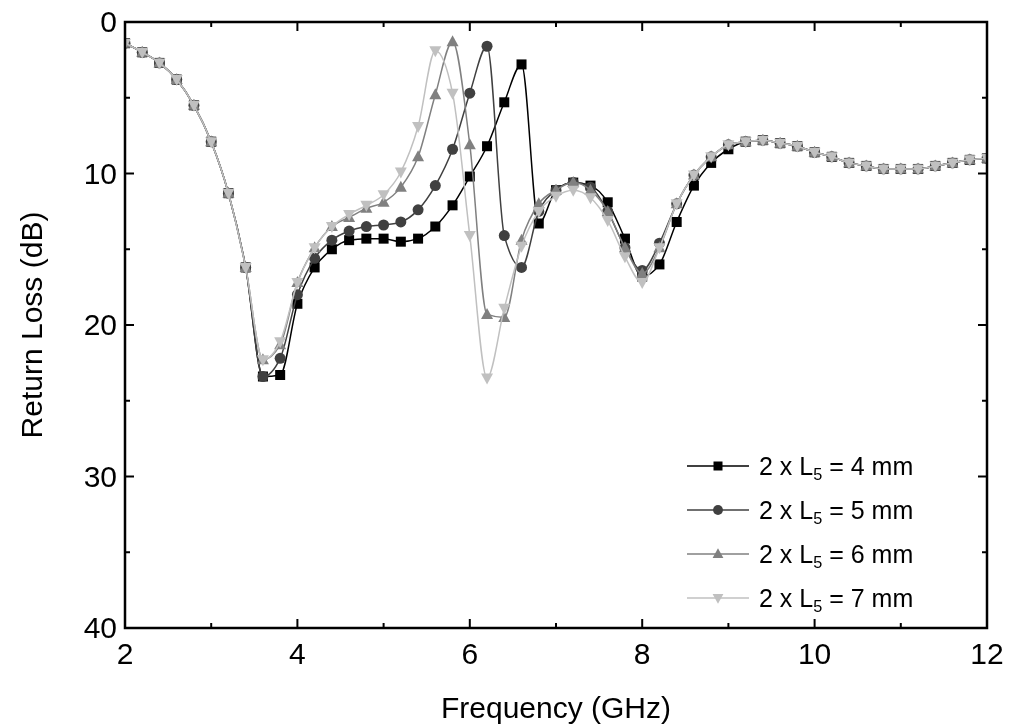  What do you see at coordinates (470, 653) in the screenshot?
I see `x-tick-label: 6` at bounding box center [470, 653].